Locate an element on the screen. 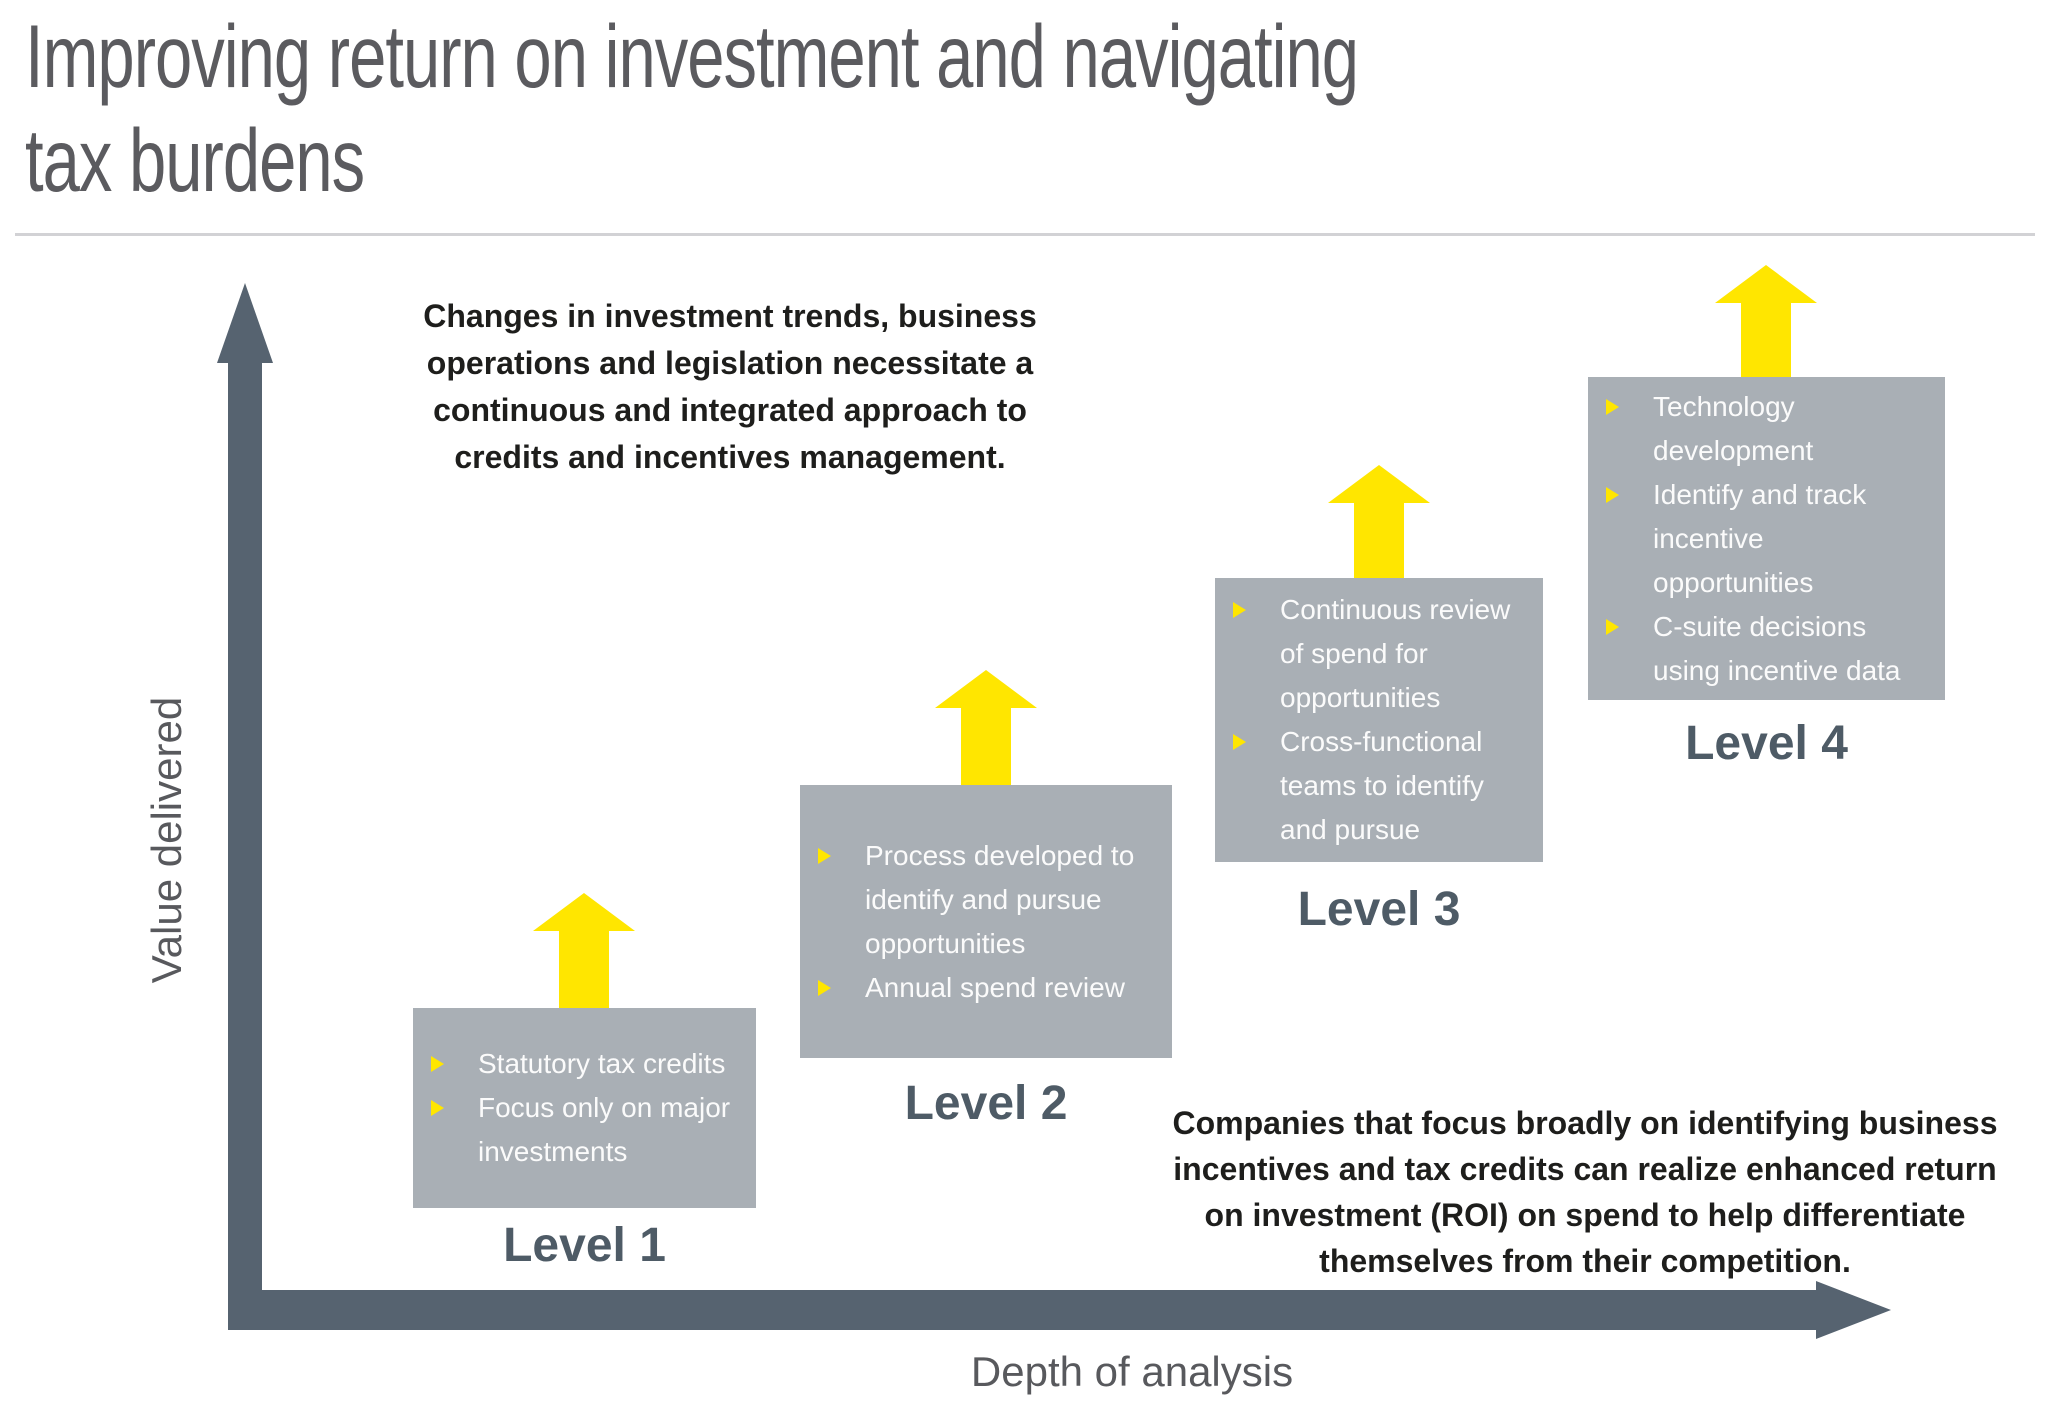 The height and width of the screenshot is (1413, 2048). intro-note-line: Changes in investment trends, business is located at coordinates (730, 316).